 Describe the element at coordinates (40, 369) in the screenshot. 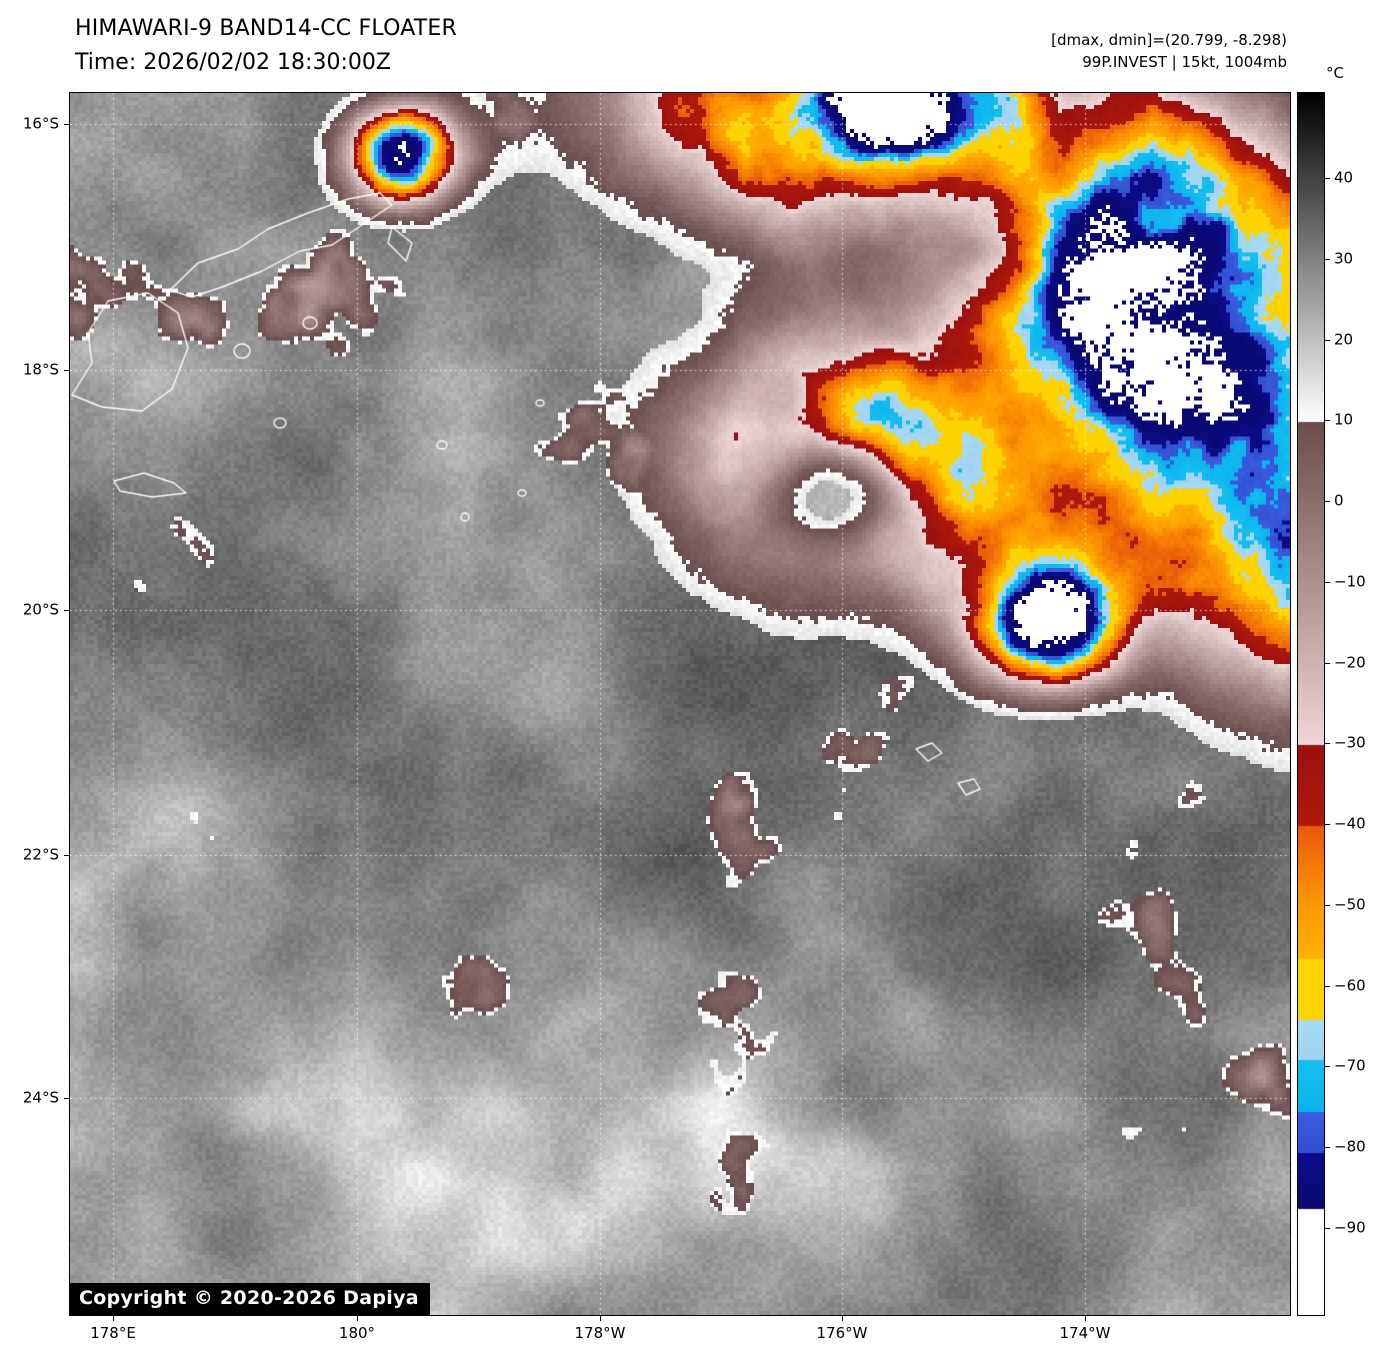

I see `lat-tick-label: 18°S` at that location.